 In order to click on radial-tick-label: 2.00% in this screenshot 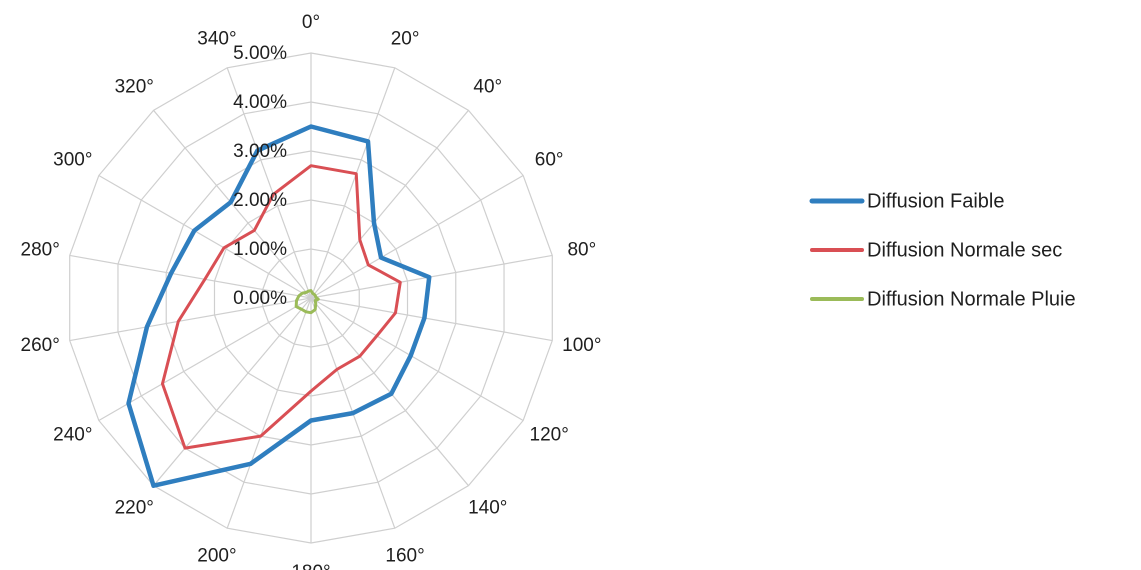, I will do `click(260, 200)`.